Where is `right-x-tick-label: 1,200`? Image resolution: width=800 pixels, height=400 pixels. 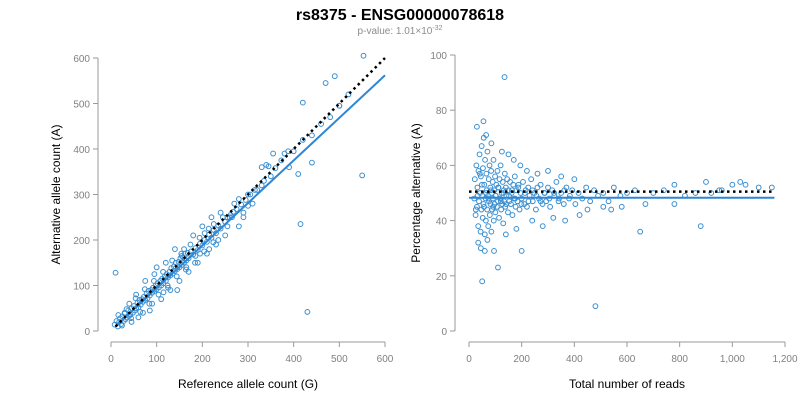 right-x-tick-label: 1,200 is located at coordinates (784, 359).